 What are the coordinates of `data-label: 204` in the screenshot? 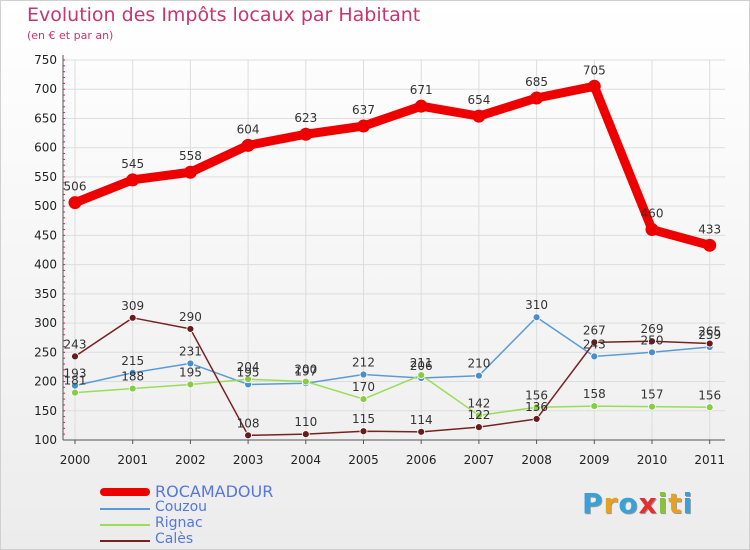 It's located at (248, 367).